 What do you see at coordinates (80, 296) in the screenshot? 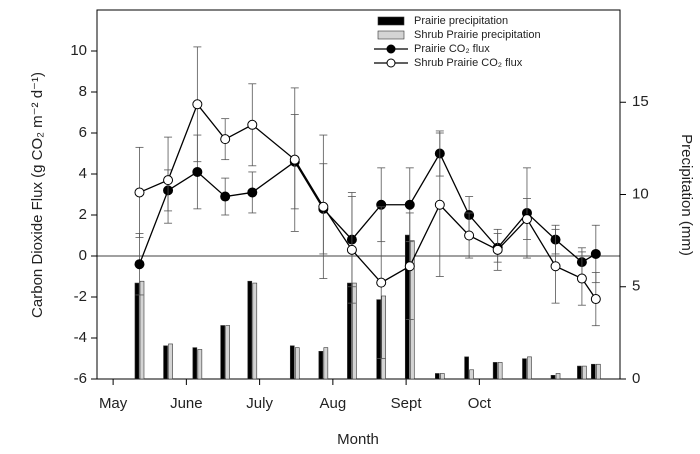
I see `y-tick-label: -2` at bounding box center [80, 296].